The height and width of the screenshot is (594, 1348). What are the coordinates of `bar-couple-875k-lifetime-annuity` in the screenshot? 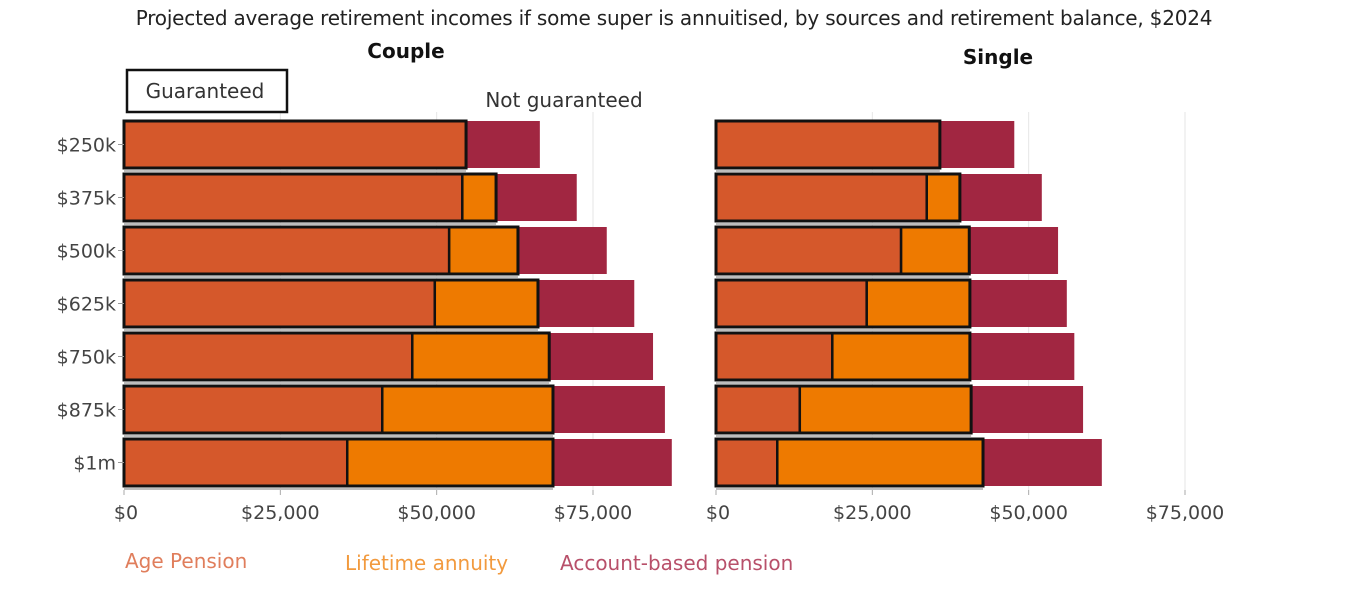 It's located at (468, 409).